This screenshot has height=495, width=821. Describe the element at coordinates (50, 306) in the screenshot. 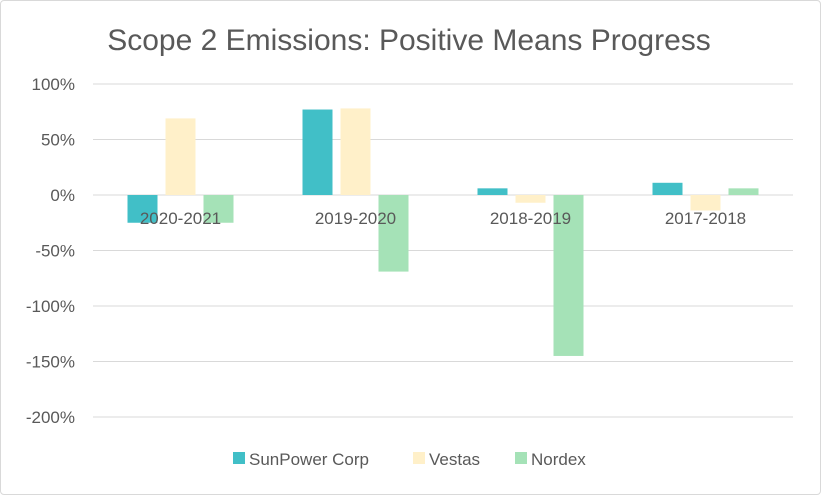

I see `y-tick-label: -100%` at that location.